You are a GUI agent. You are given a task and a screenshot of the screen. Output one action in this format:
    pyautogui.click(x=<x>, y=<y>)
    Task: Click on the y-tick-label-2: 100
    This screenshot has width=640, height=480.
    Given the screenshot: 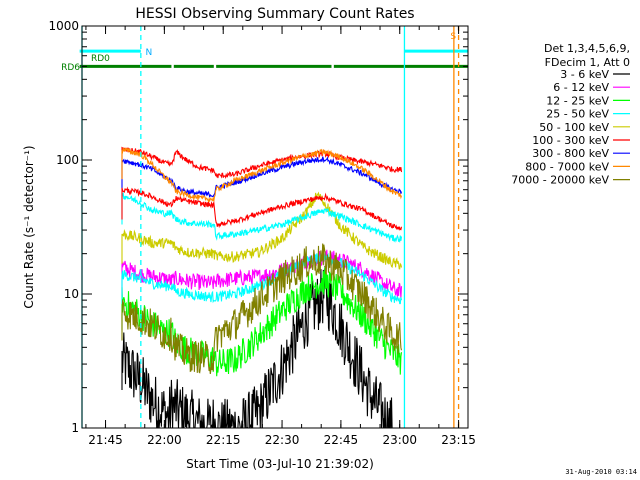 What is the action you would take?
    pyautogui.click(x=67, y=160)
    